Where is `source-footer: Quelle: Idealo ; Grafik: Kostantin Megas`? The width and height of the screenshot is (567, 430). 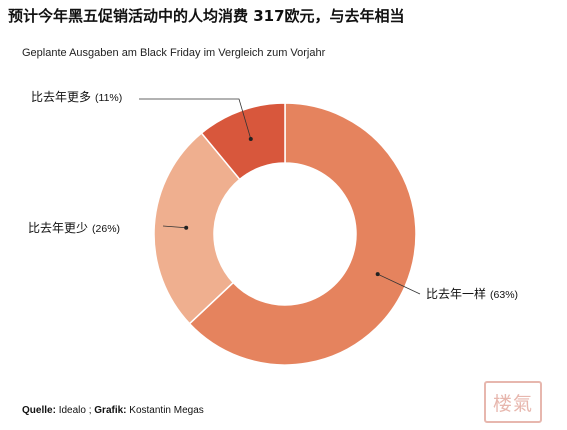 source-footer: Quelle: Idealo ; Grafik: Kostantin Megas is located at coordinates (113, 410).